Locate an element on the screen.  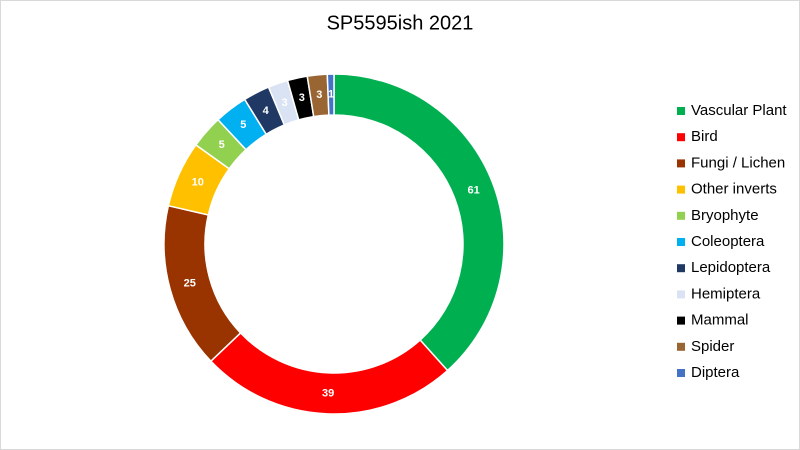
legend-label: Vascular Plant is located at coordinates (739, 110).